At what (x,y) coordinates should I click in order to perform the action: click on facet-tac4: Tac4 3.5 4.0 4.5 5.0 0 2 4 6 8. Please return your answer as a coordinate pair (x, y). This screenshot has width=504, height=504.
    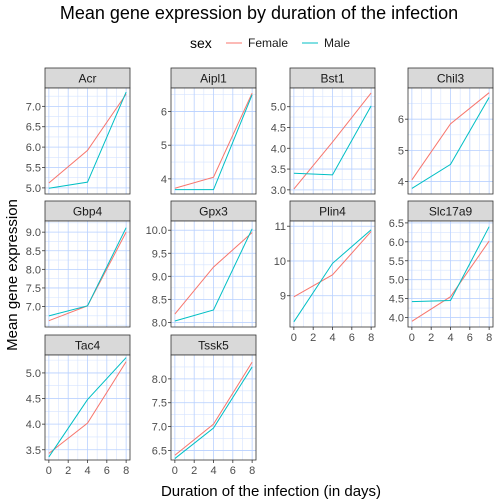
    Looking at the image, I should click on (78, 405).